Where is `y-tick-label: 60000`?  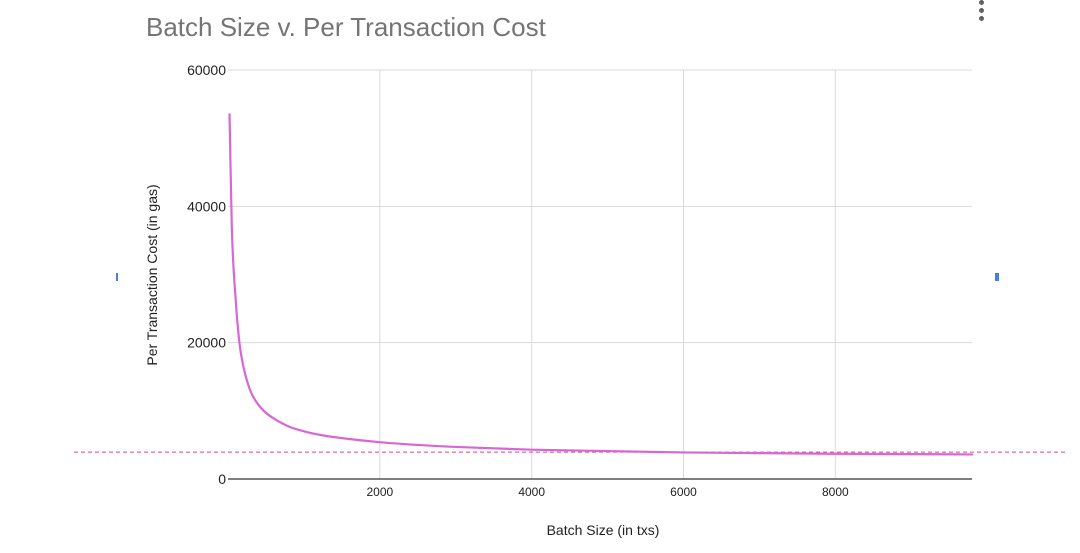 y-tick-label: 60000 is located at coordinates (206, 70).